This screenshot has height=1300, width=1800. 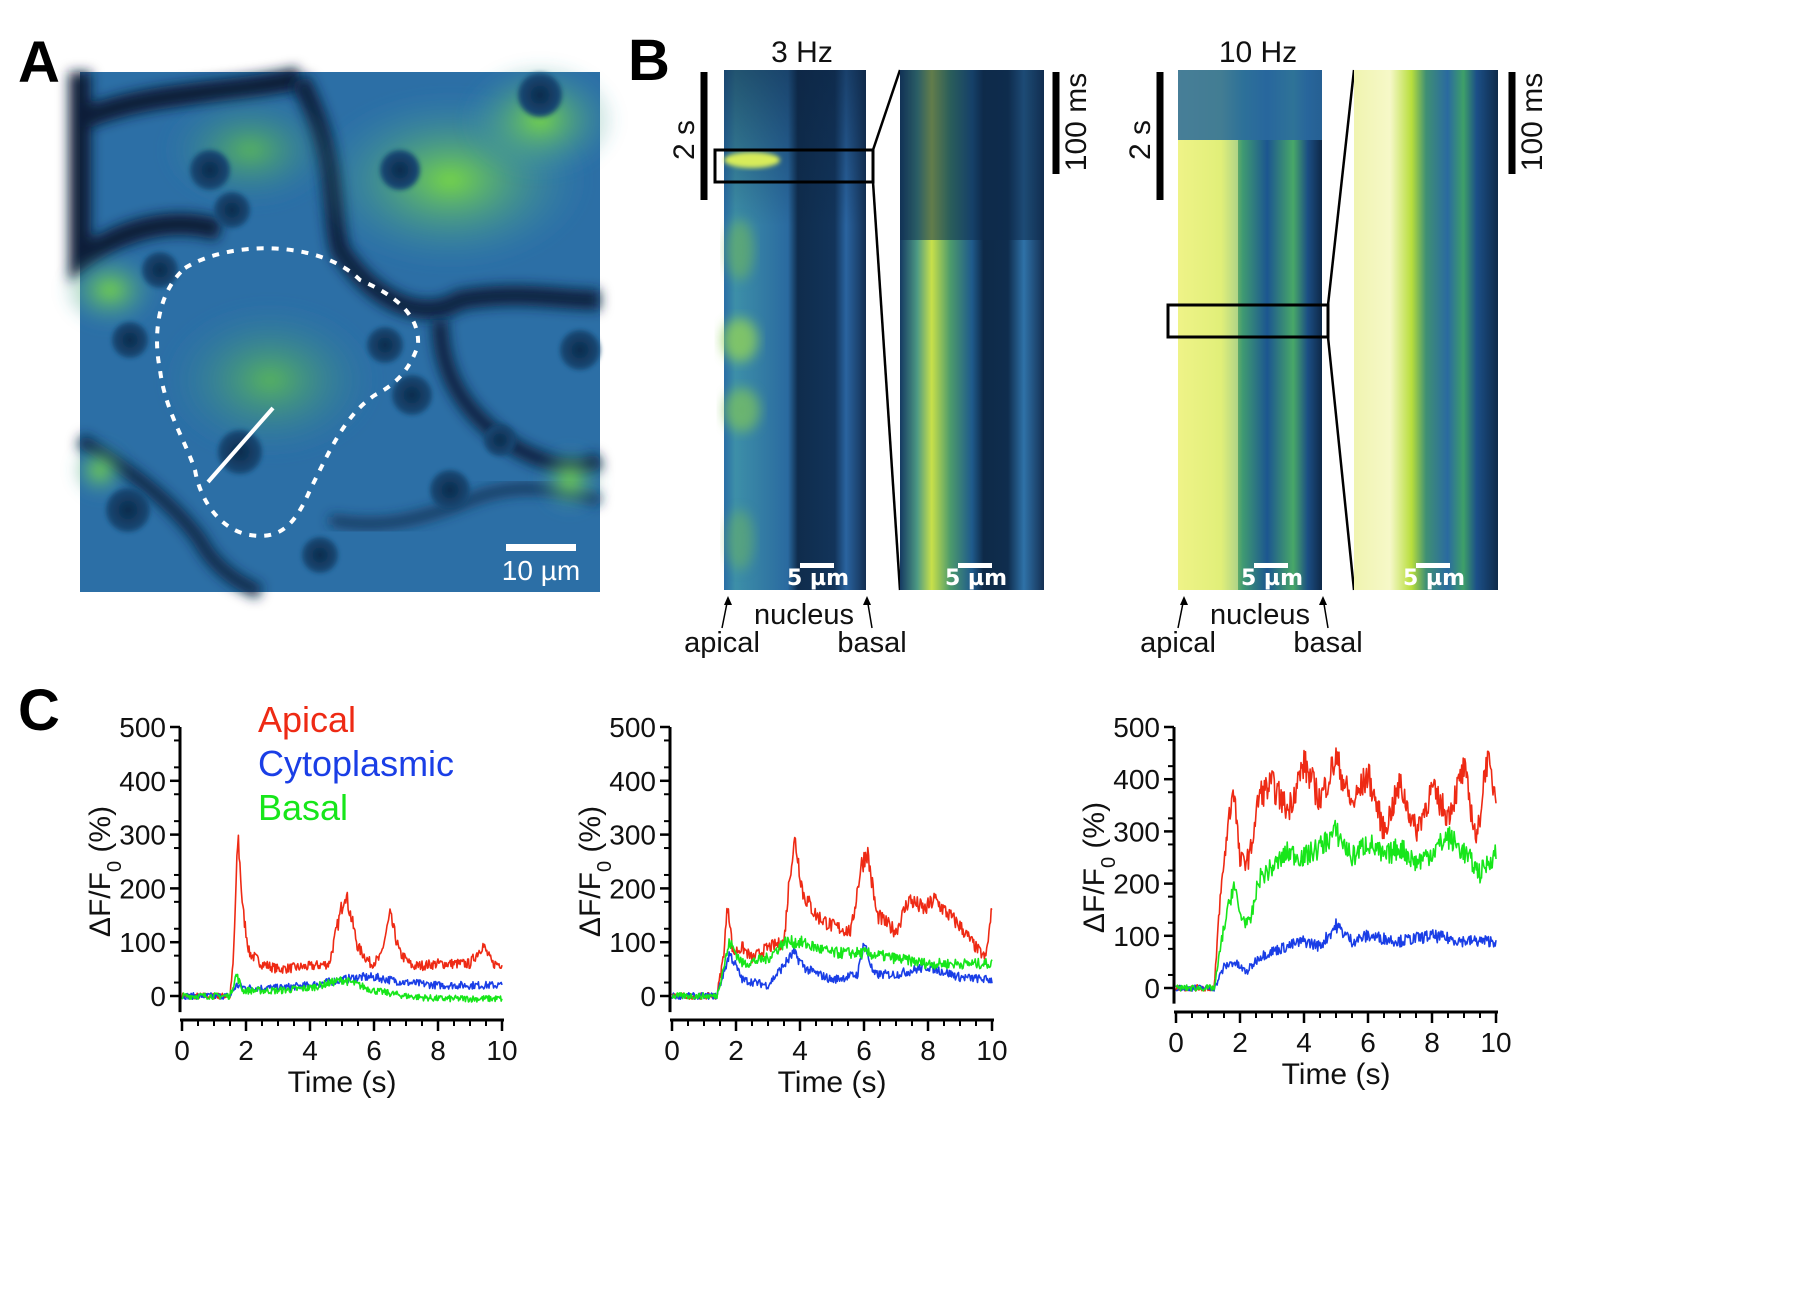 I want to click on legend-panel-c: Apical Cytoplasmic Basal, so click(x=356, y=763).